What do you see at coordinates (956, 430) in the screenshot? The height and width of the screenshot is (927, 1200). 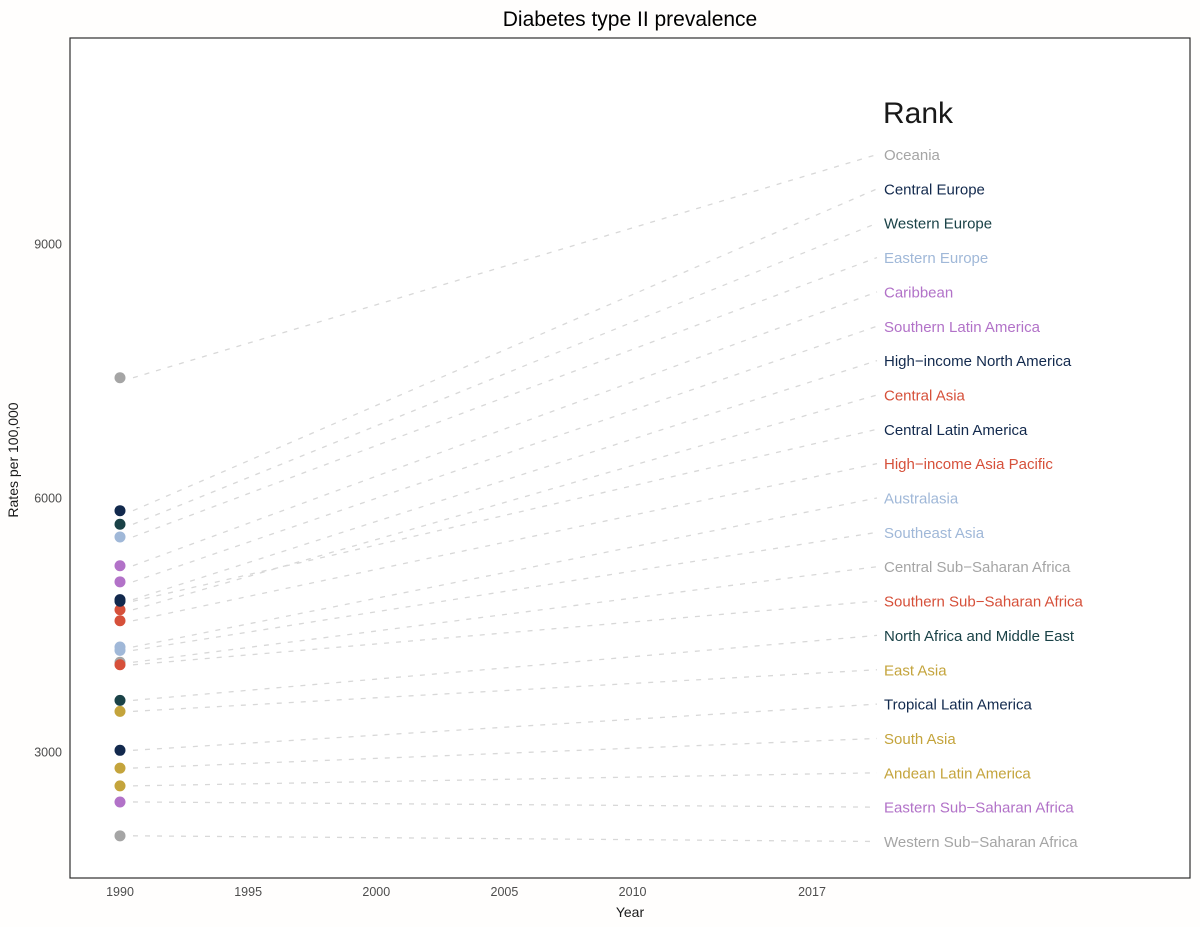 I see `rank-label: Central Latin America` at bounding box center [956, 430].